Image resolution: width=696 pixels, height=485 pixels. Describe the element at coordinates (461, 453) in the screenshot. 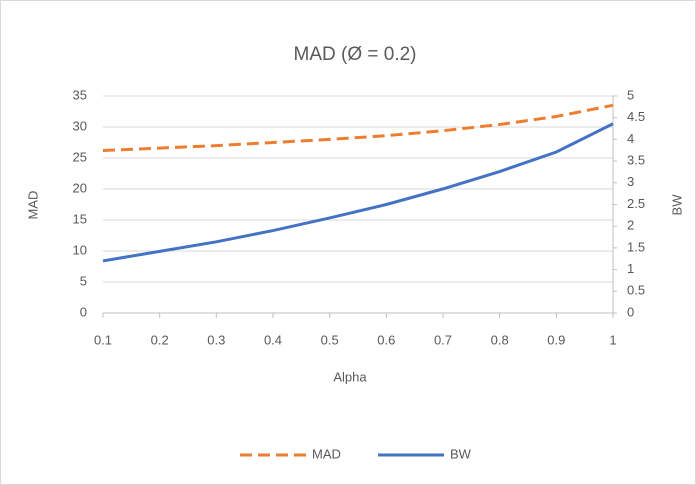

I see `legend-label: BW` at that location.